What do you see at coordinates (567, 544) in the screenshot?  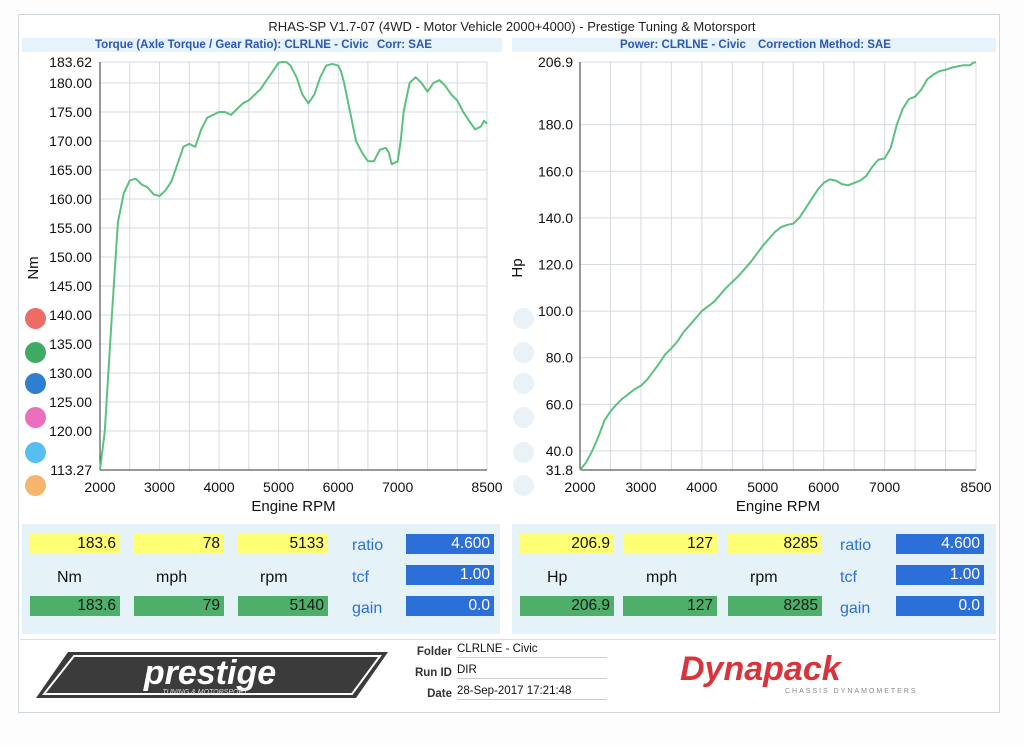 I see `max-power-value: 206.9` at bounding box center [567, 544].